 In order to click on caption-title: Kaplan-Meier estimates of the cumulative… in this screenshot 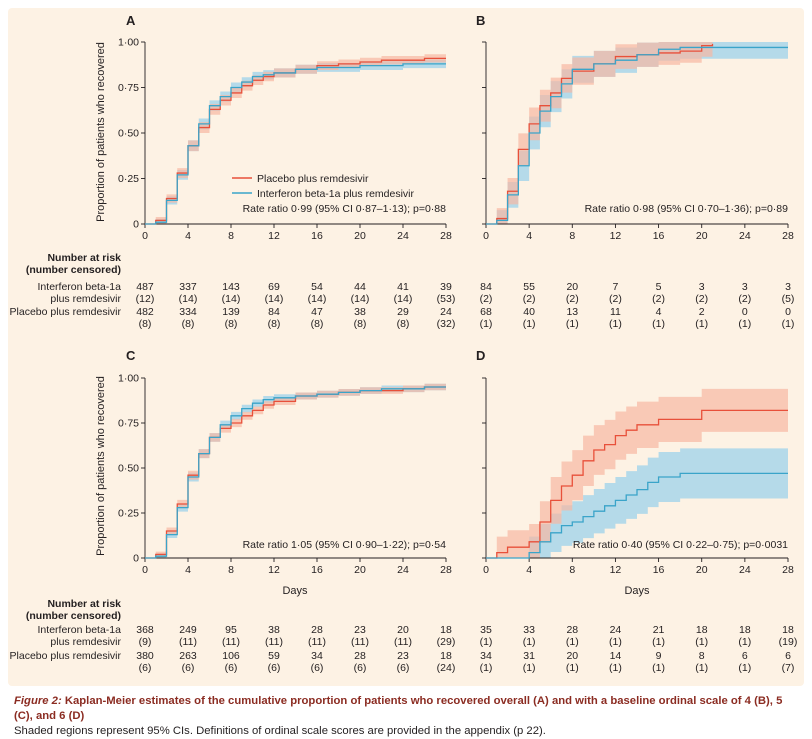, I will do `click(398, 708)`.